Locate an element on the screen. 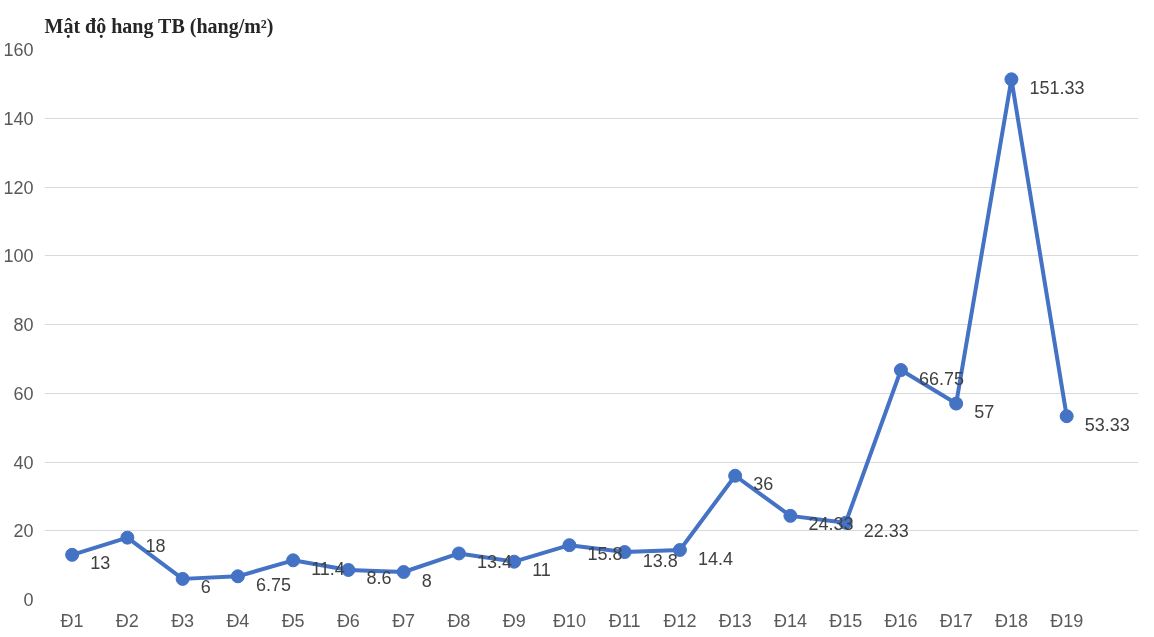  x-tick-label: Đ4 is located at coordinates (238, 620).